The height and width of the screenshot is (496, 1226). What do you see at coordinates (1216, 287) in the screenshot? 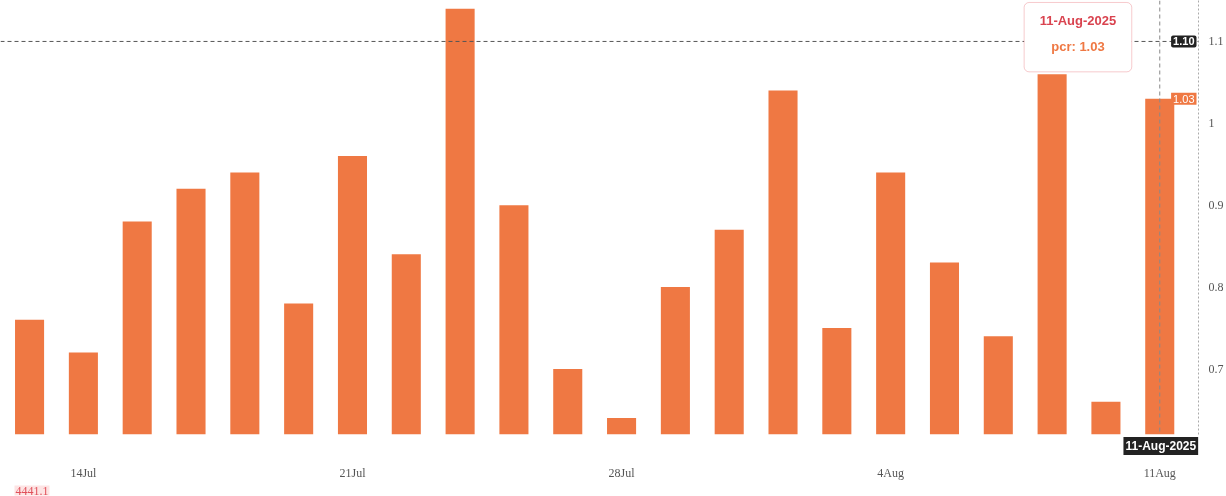
I see `y-tick-label: 0.8` at bounding box center [1216, 287].